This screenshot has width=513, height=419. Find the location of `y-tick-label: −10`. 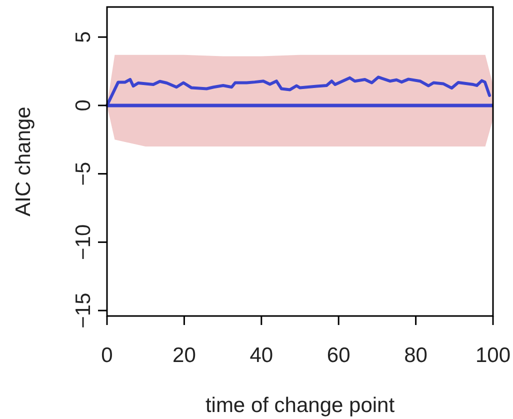

y-tick-label: −10 is located at coordinates (83, 242).